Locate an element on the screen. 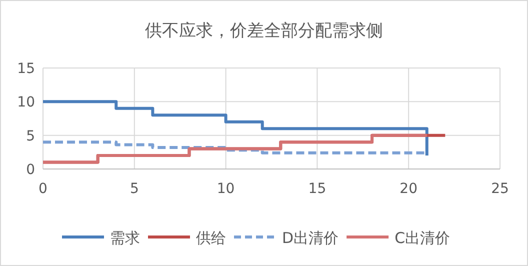  y-tick-label: 0 is located at coordinates (30, 170).